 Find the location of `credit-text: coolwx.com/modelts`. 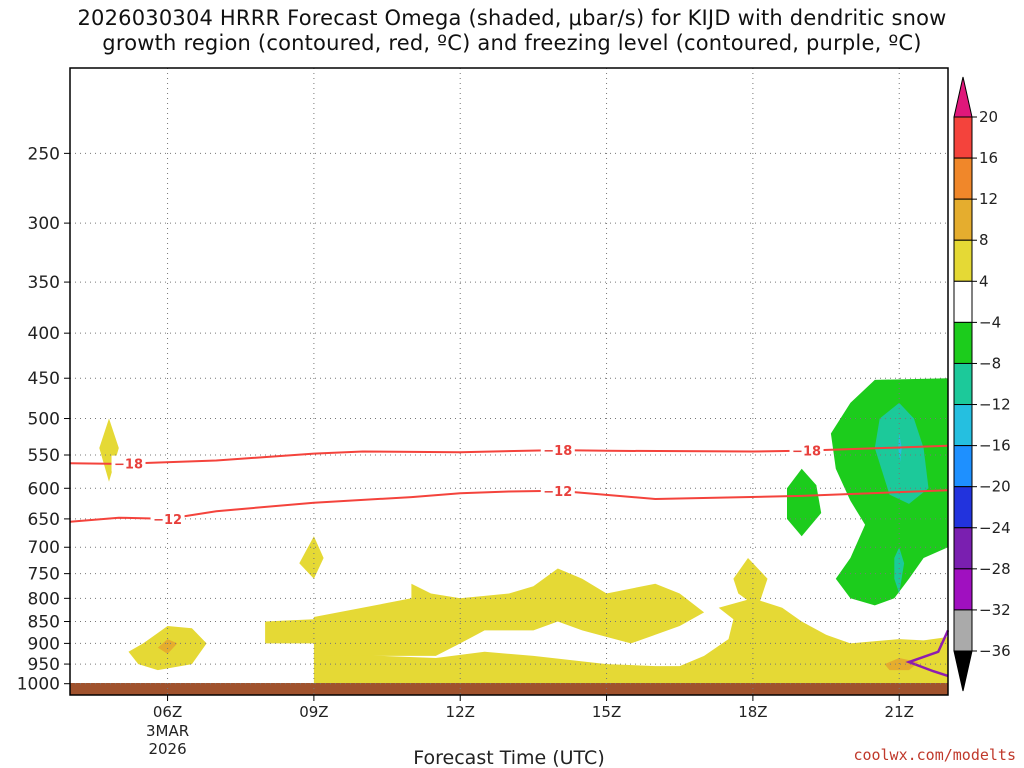

credit-text: coolwx.com/modelts is located at coordinates (934, 755).